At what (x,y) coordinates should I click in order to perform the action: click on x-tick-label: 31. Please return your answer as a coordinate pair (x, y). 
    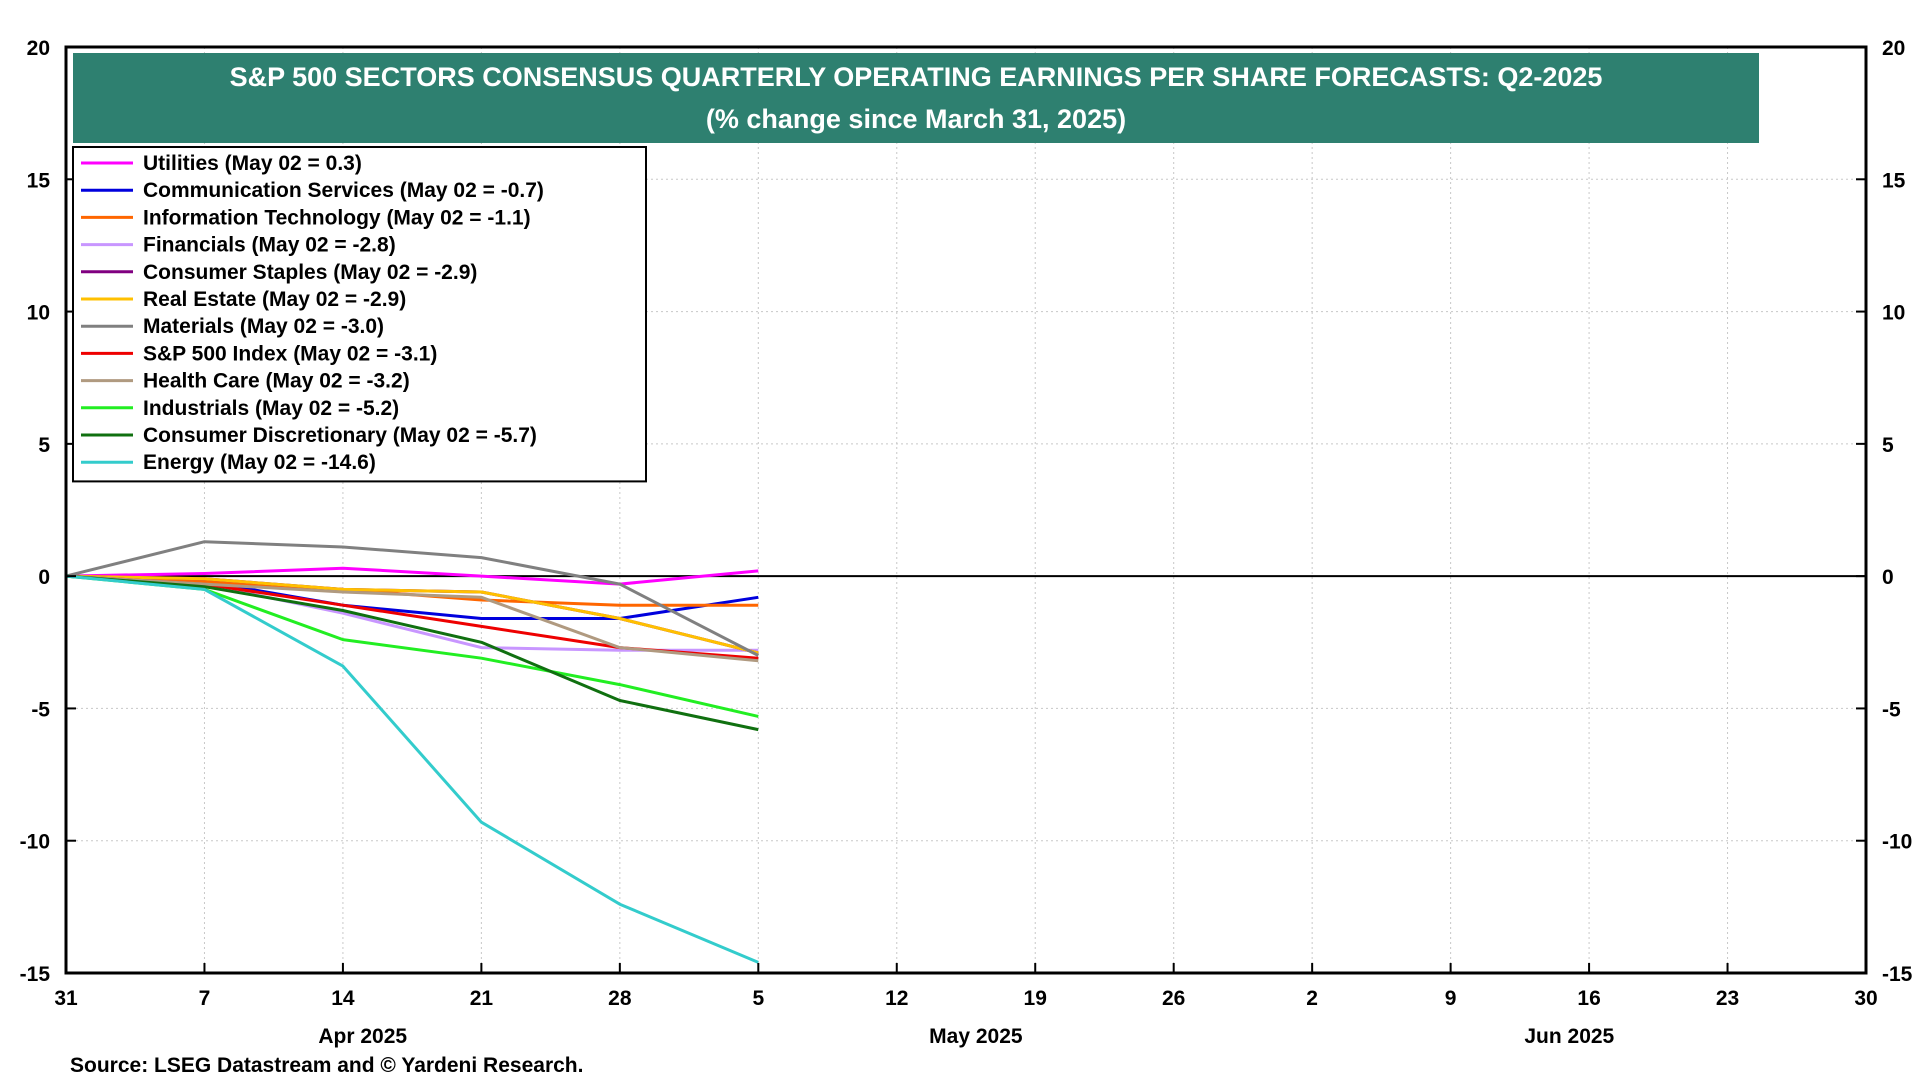
    Looking at the image, I should click on (66, 998).